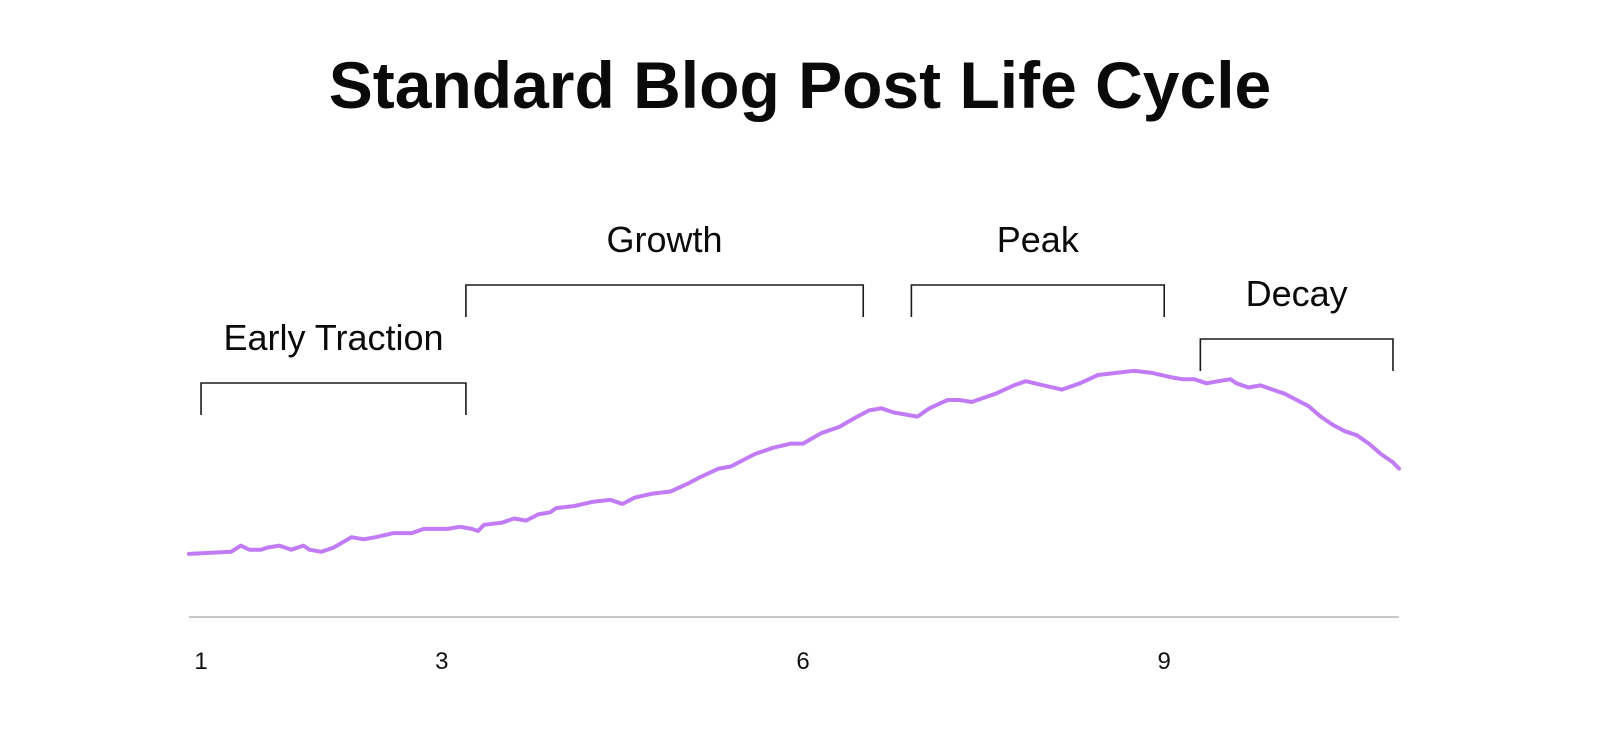 This screenshot has width=1600, height=735. Describe the element at coordinates (1296, 354) in the screenshot. I see `phase-bracket-decay` at that location.